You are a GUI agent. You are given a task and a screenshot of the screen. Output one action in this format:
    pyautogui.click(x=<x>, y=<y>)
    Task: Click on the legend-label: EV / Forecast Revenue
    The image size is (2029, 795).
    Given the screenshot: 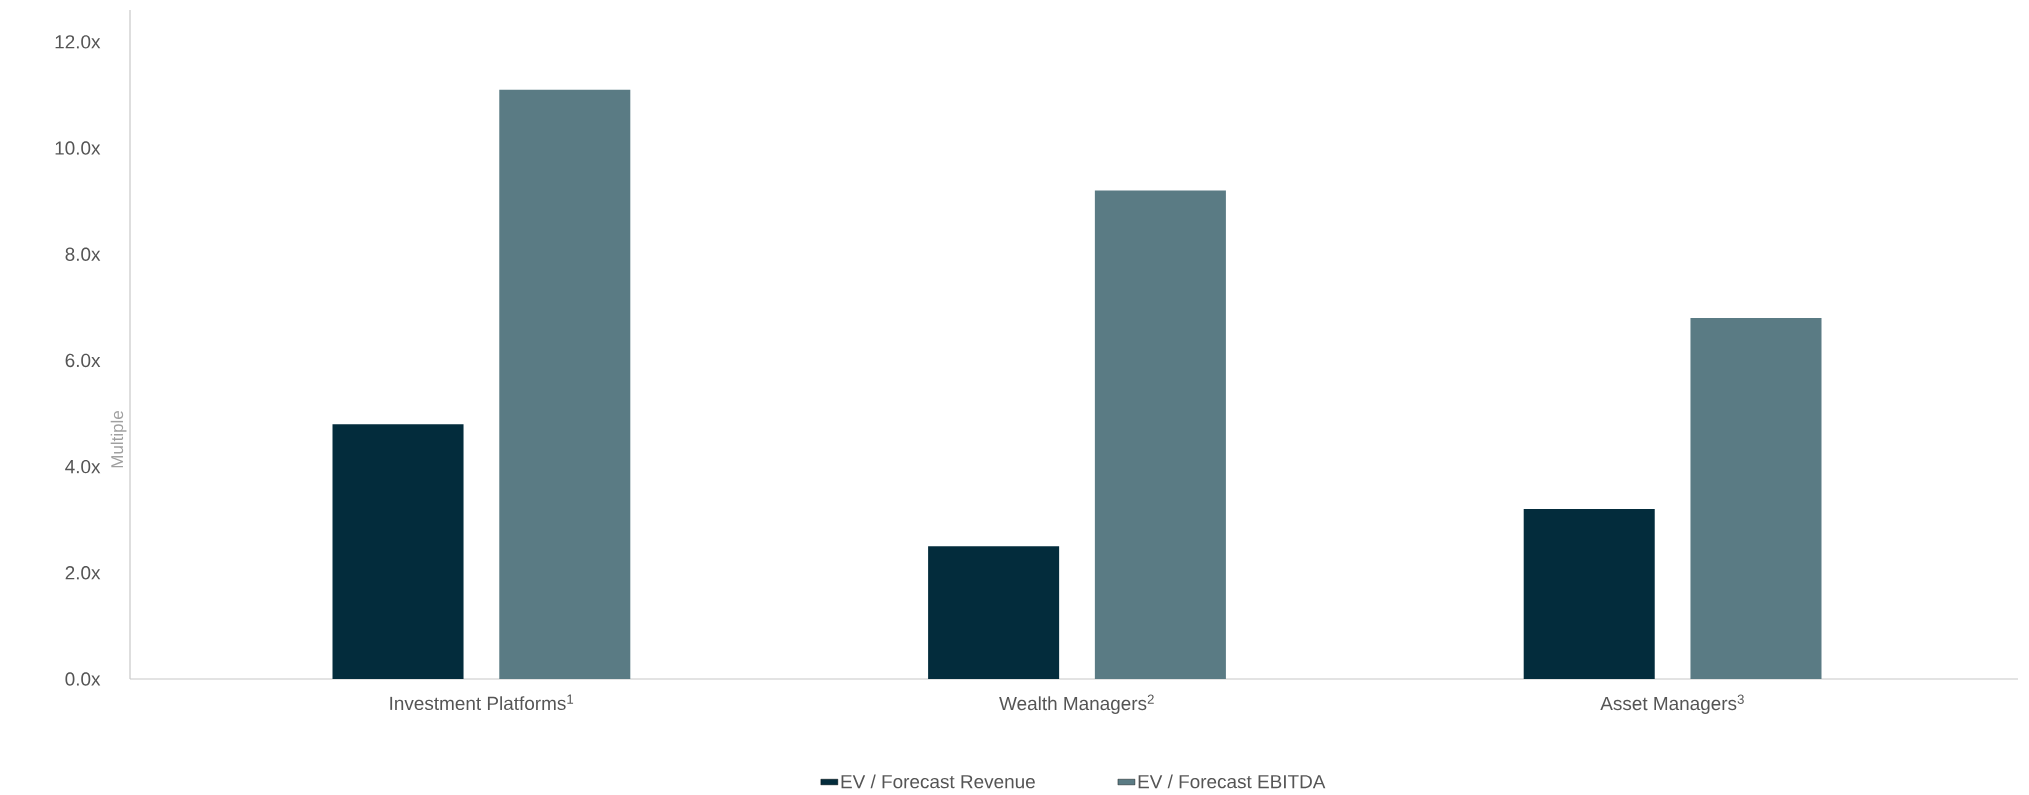 What is the action you would take?
    pyautogui.click(x=938, y=781)
    